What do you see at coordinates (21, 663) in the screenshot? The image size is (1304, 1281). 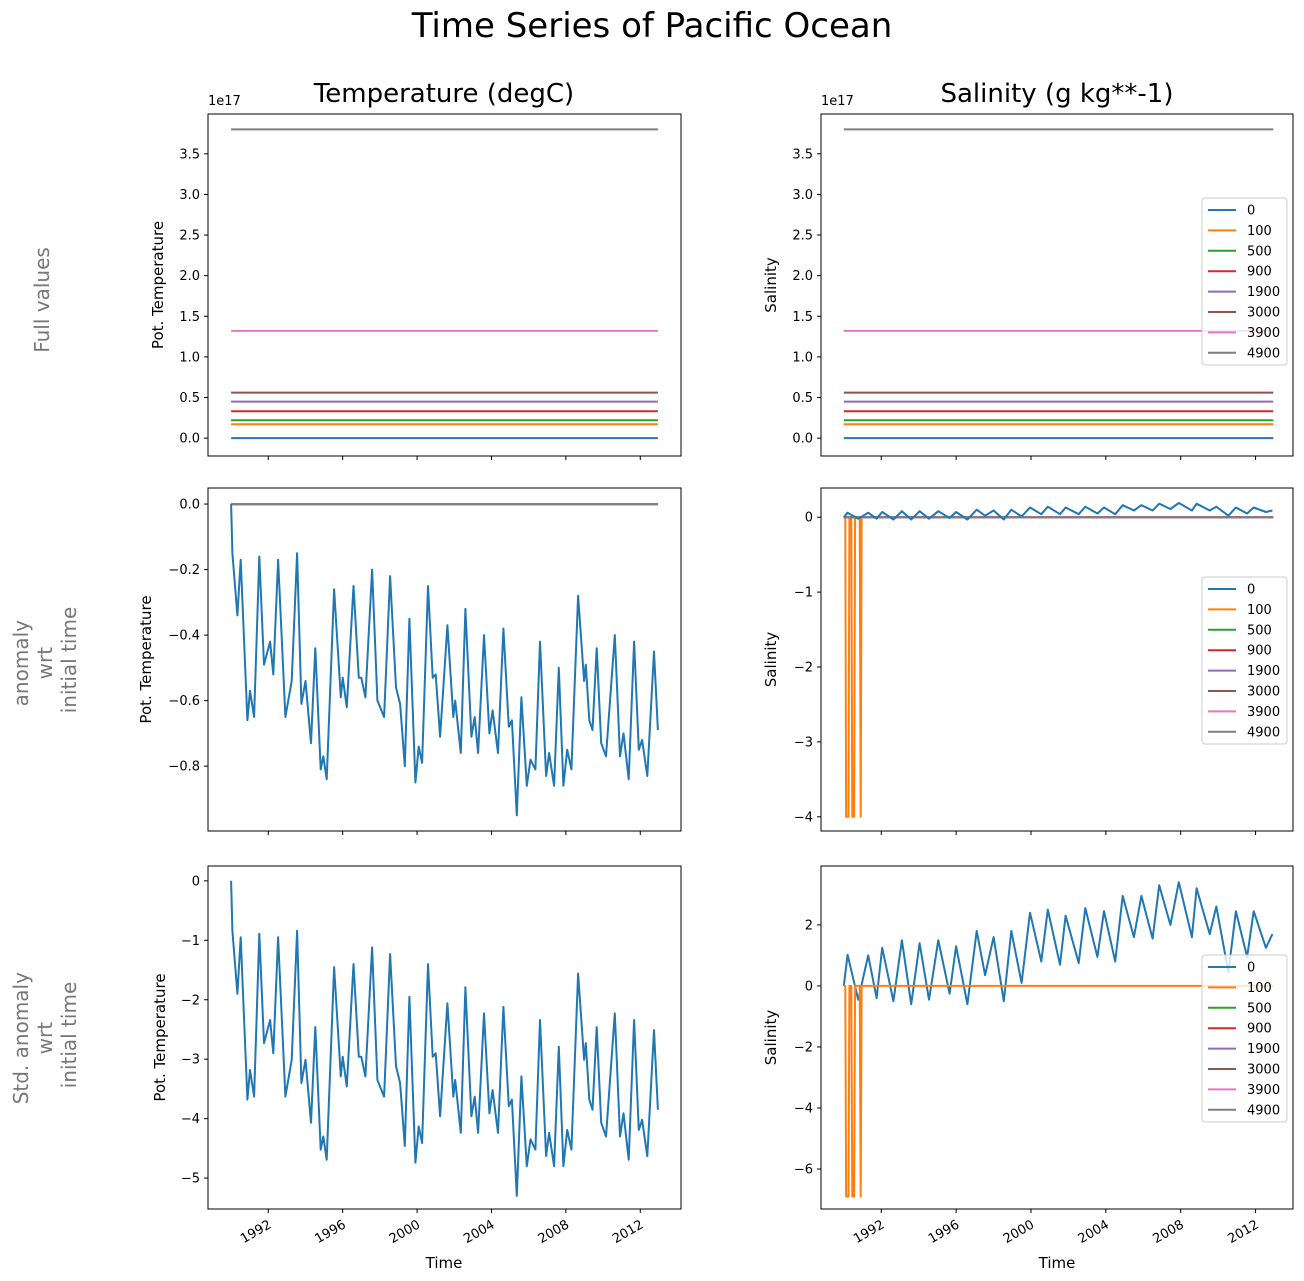 I see `row-label-line: anomaly` at bounding box center [21, 663].